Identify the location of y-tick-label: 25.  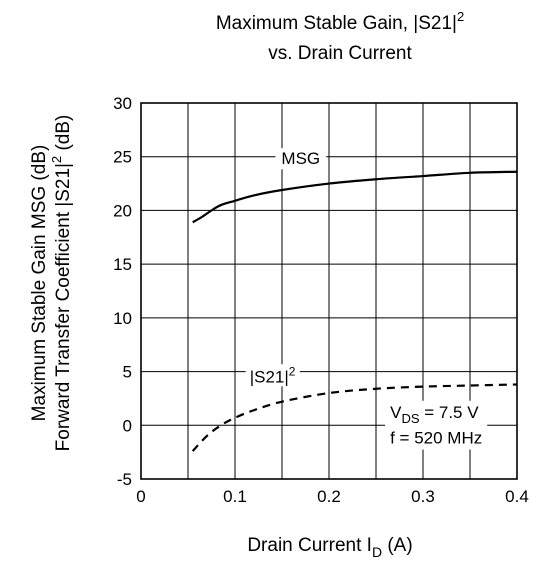
(122, 157).